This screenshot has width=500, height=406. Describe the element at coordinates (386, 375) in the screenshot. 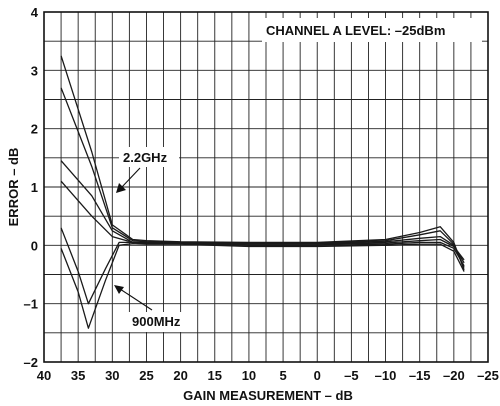

I see `x-tick-label: –10` at that location.